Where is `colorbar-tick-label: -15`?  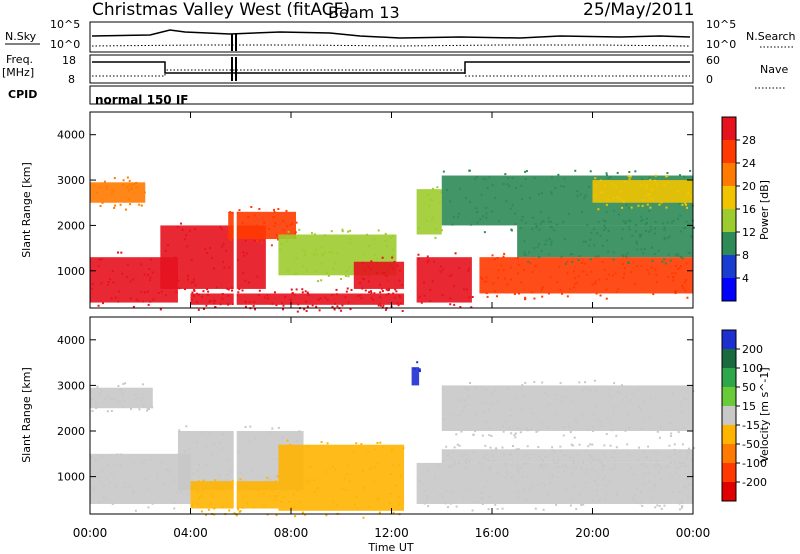
colorbar-tick-label: -15 is located at coordinates (751, 425).